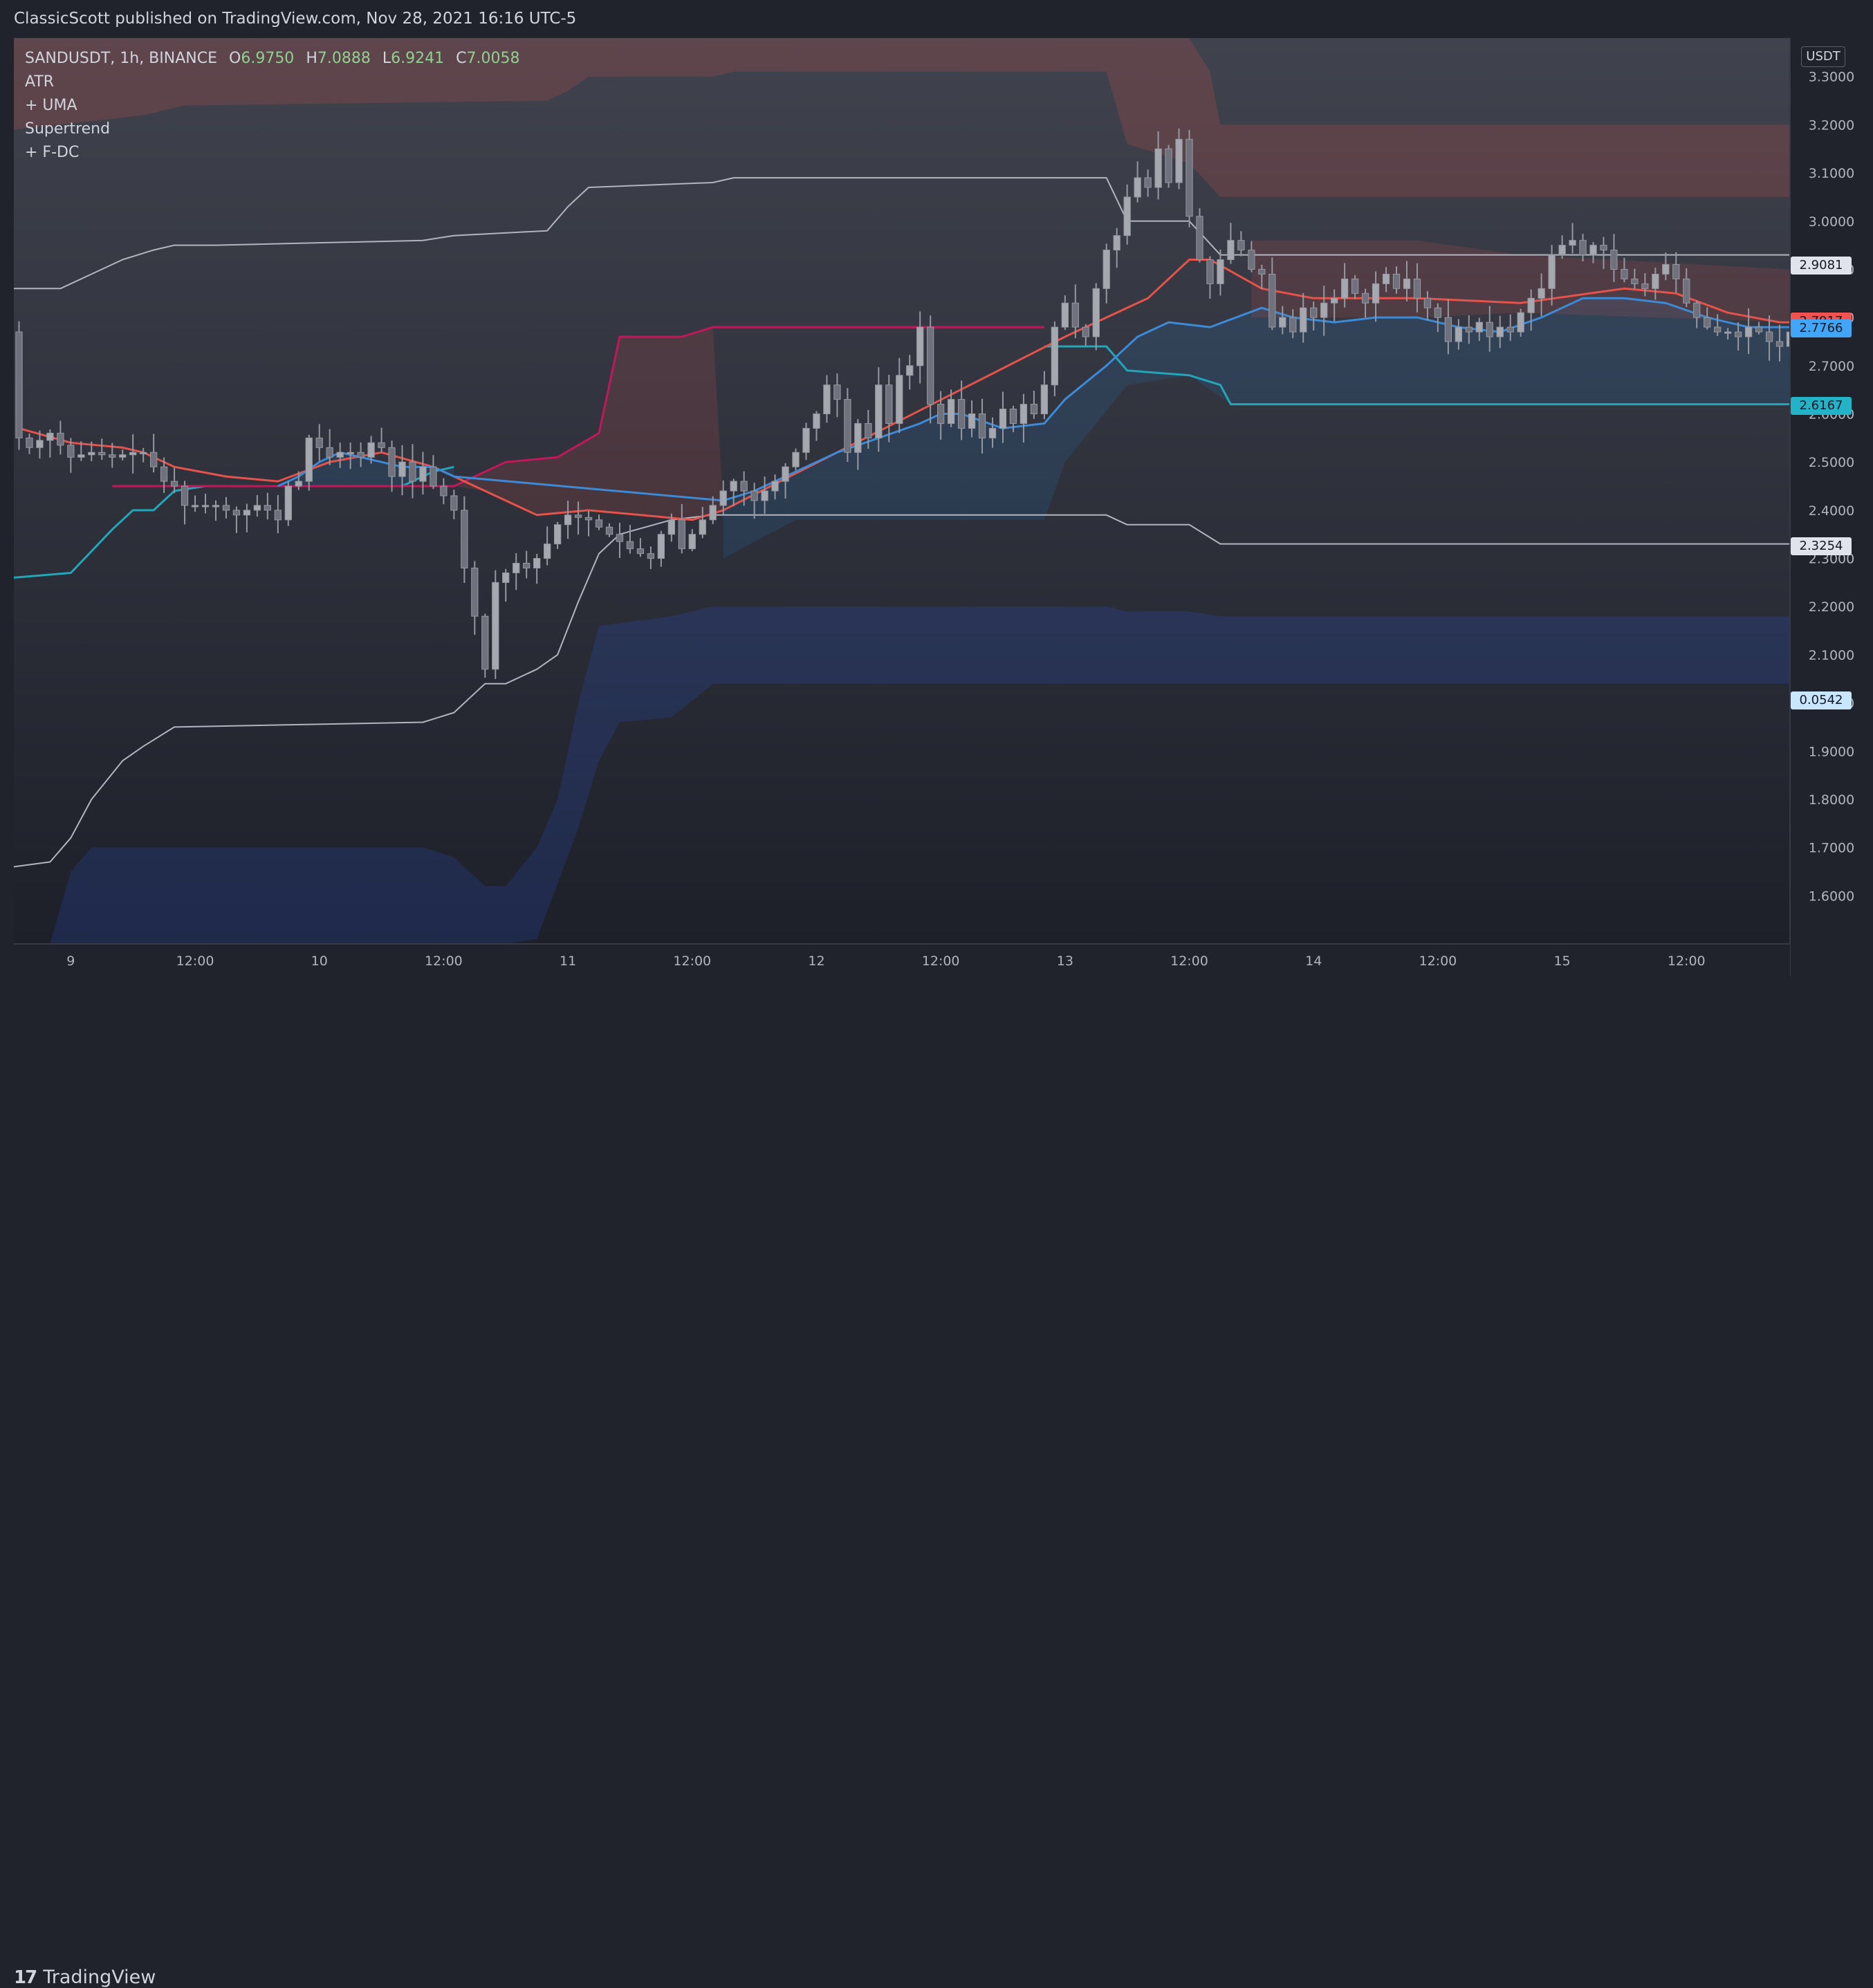 This screenshot has width=1873, height=1988. I want to click on price-tick-label: 2.3000, so click(1831, 559).